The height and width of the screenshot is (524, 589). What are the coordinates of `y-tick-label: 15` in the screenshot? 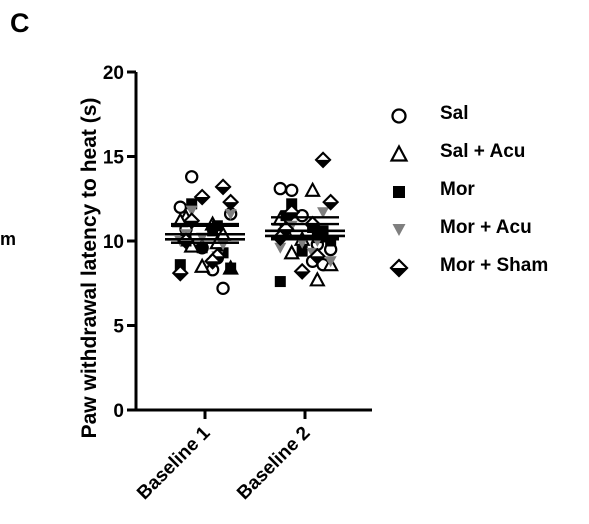 It's located at (114, 158).